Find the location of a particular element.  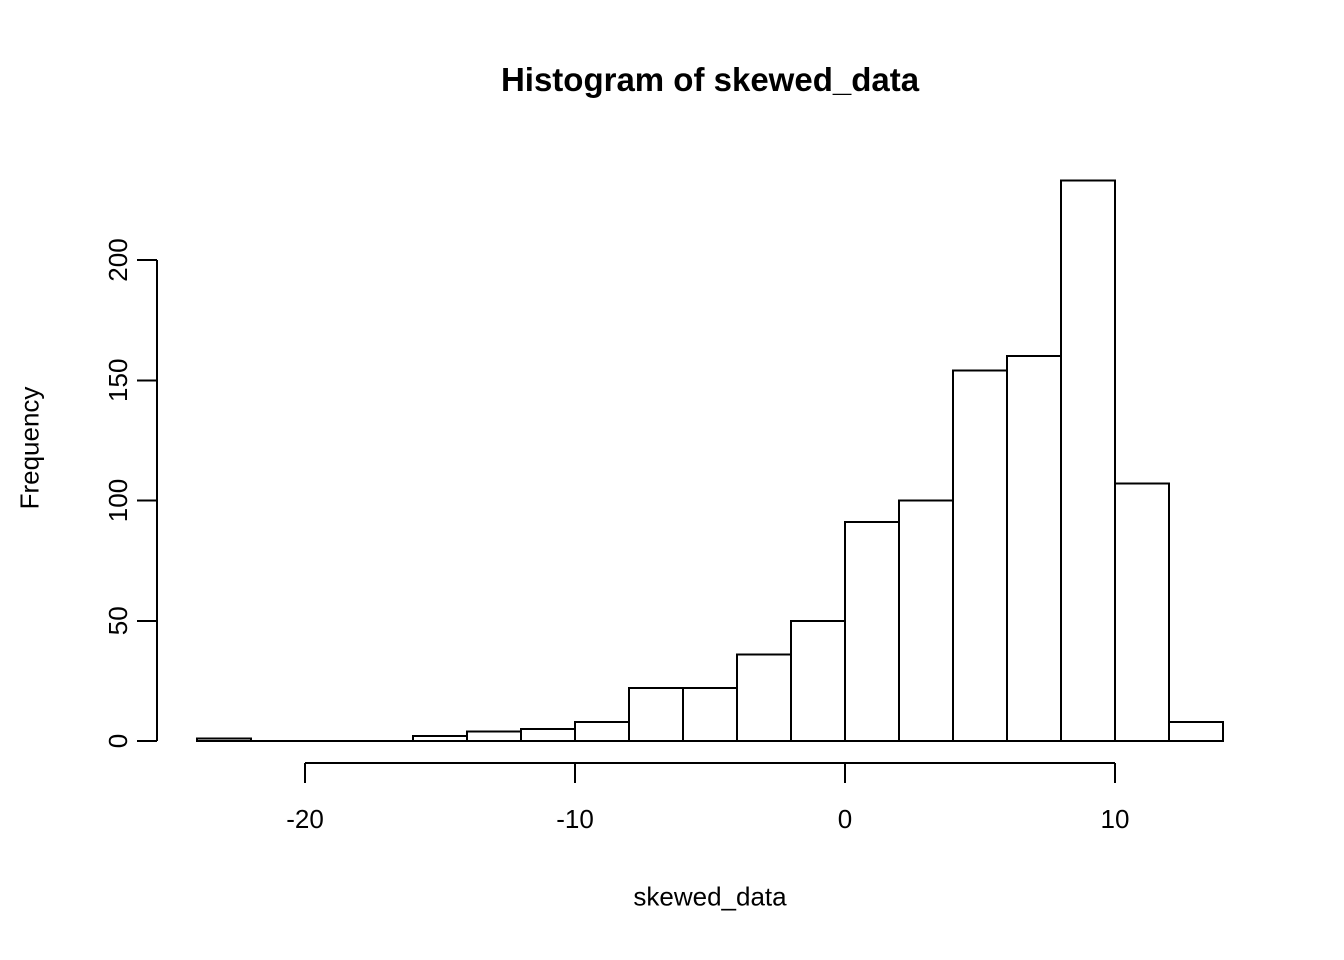

y-axis-label: Frequency is located at coordinates (29, 448).